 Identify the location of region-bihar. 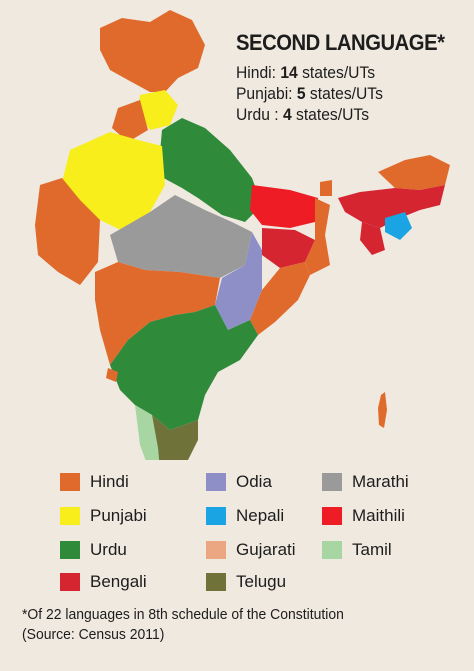
(284, 206).